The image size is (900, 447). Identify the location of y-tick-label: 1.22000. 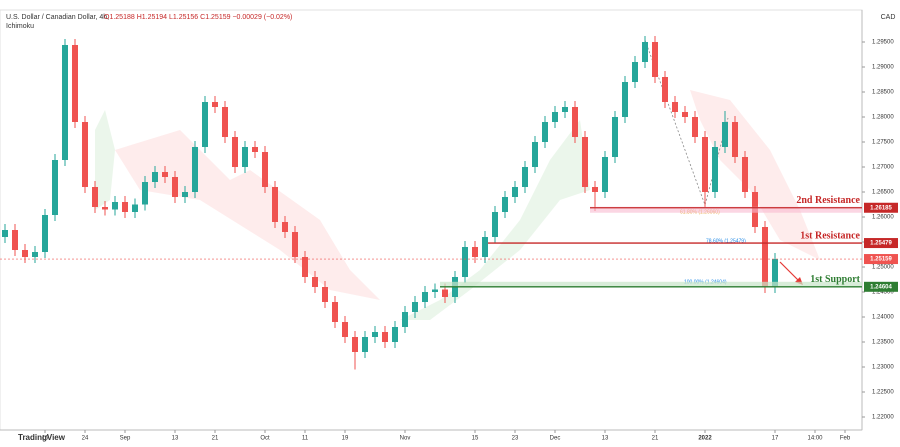
(883, 418).